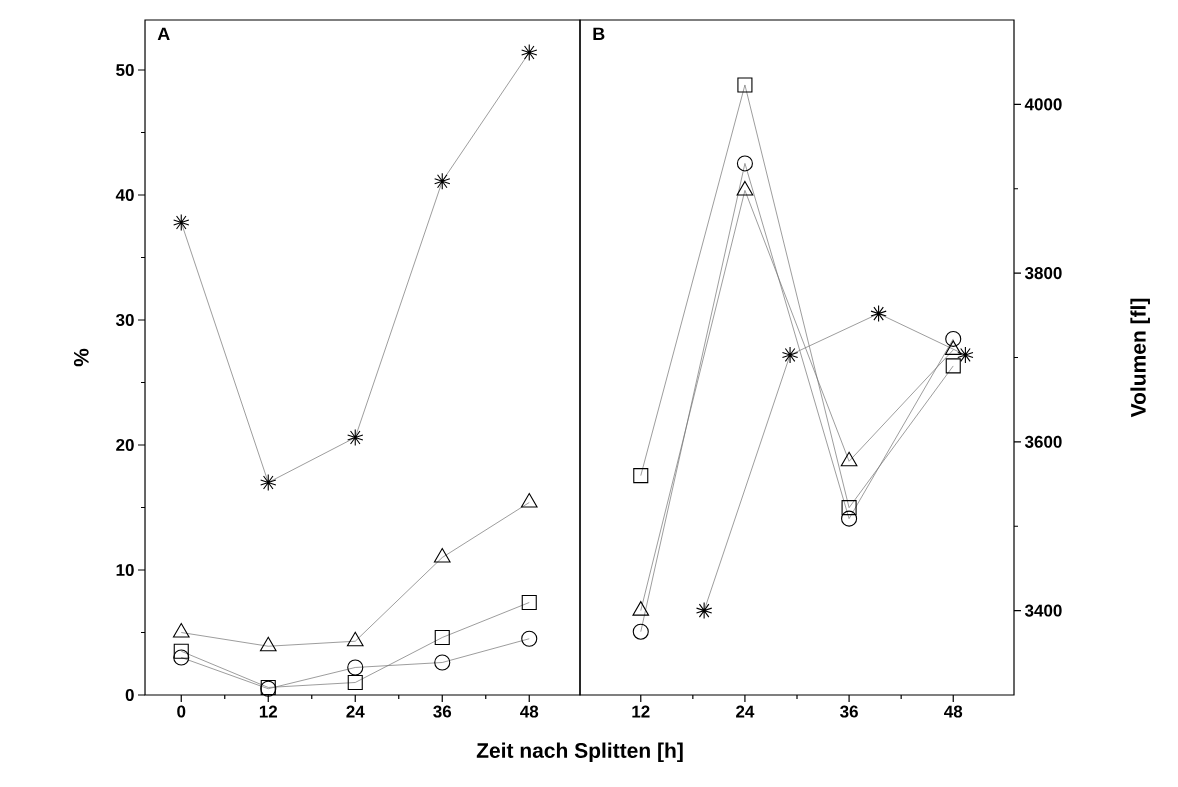 The width and height of the screenshot is (1178, 787). I want to click on x-tick-label: 0, so click(181, 711).